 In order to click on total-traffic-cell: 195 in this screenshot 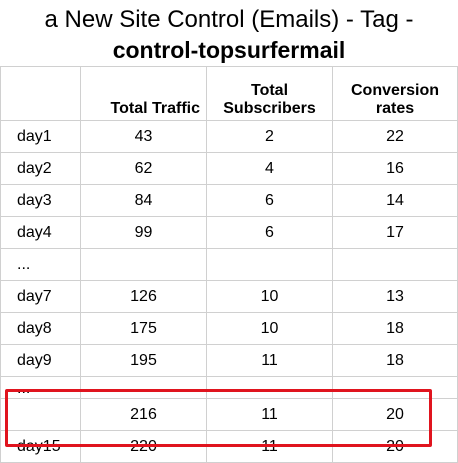, I will do `click(143, 360)`.